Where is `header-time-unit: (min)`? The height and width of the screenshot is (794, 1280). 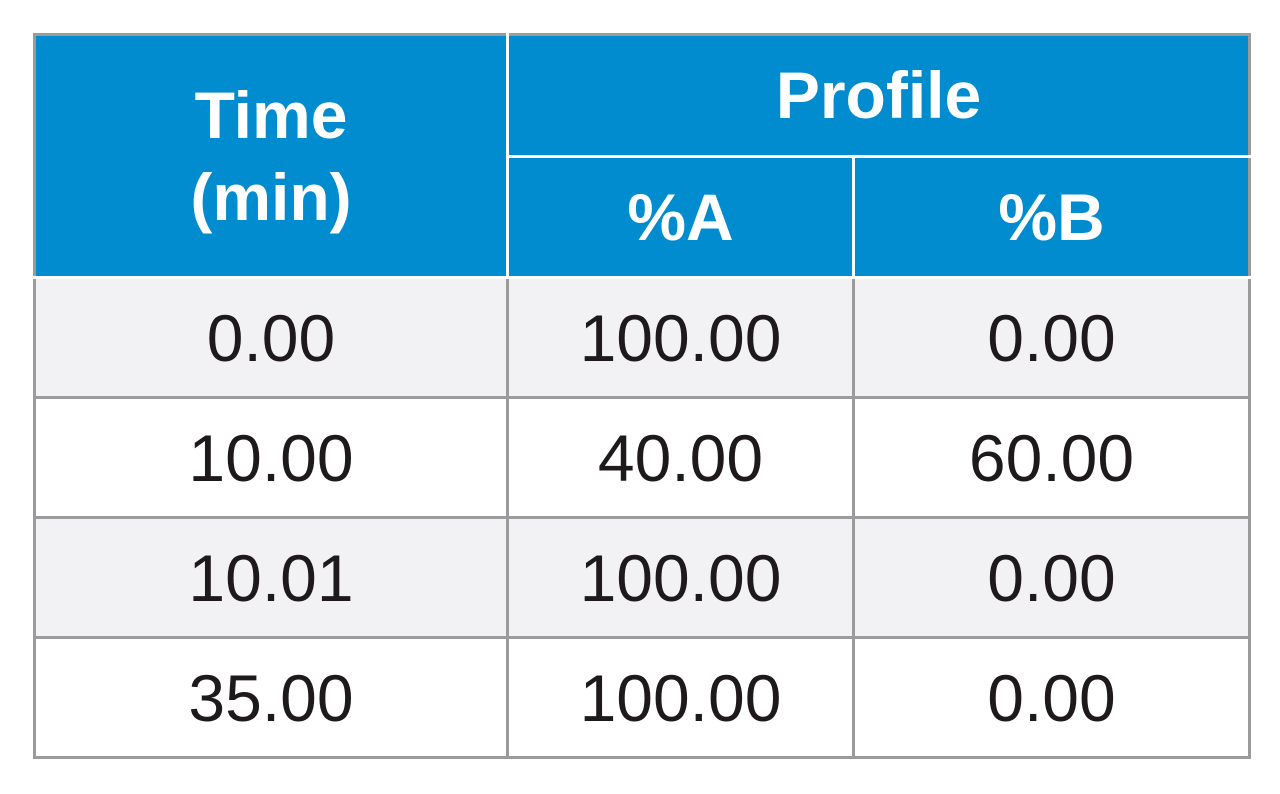
header-time-unit: (min) is located at coordinates (271, 197).